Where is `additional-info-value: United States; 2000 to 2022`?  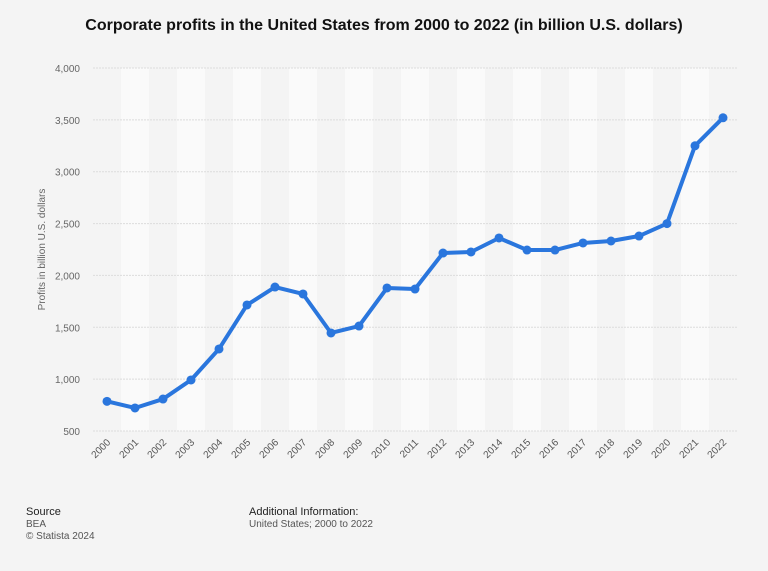
additional-info-value: United States; 2000 to 2022 is located at coordinates (311, 524).